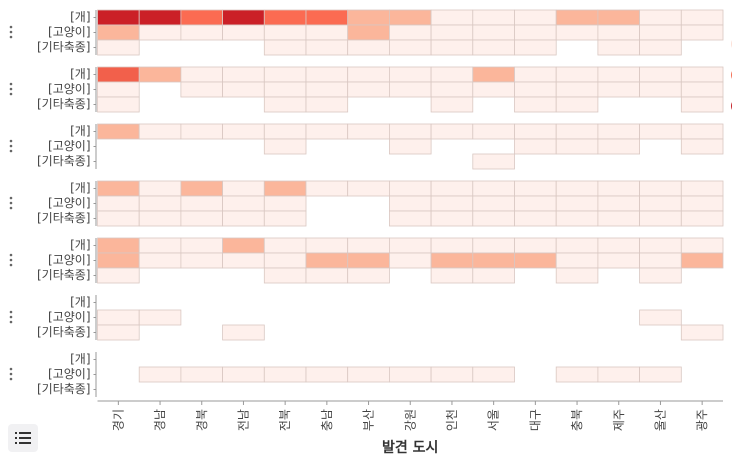  Describe the element at coordinates (23, 438) in the screenshot. I see `chart-menu-button` at that location.